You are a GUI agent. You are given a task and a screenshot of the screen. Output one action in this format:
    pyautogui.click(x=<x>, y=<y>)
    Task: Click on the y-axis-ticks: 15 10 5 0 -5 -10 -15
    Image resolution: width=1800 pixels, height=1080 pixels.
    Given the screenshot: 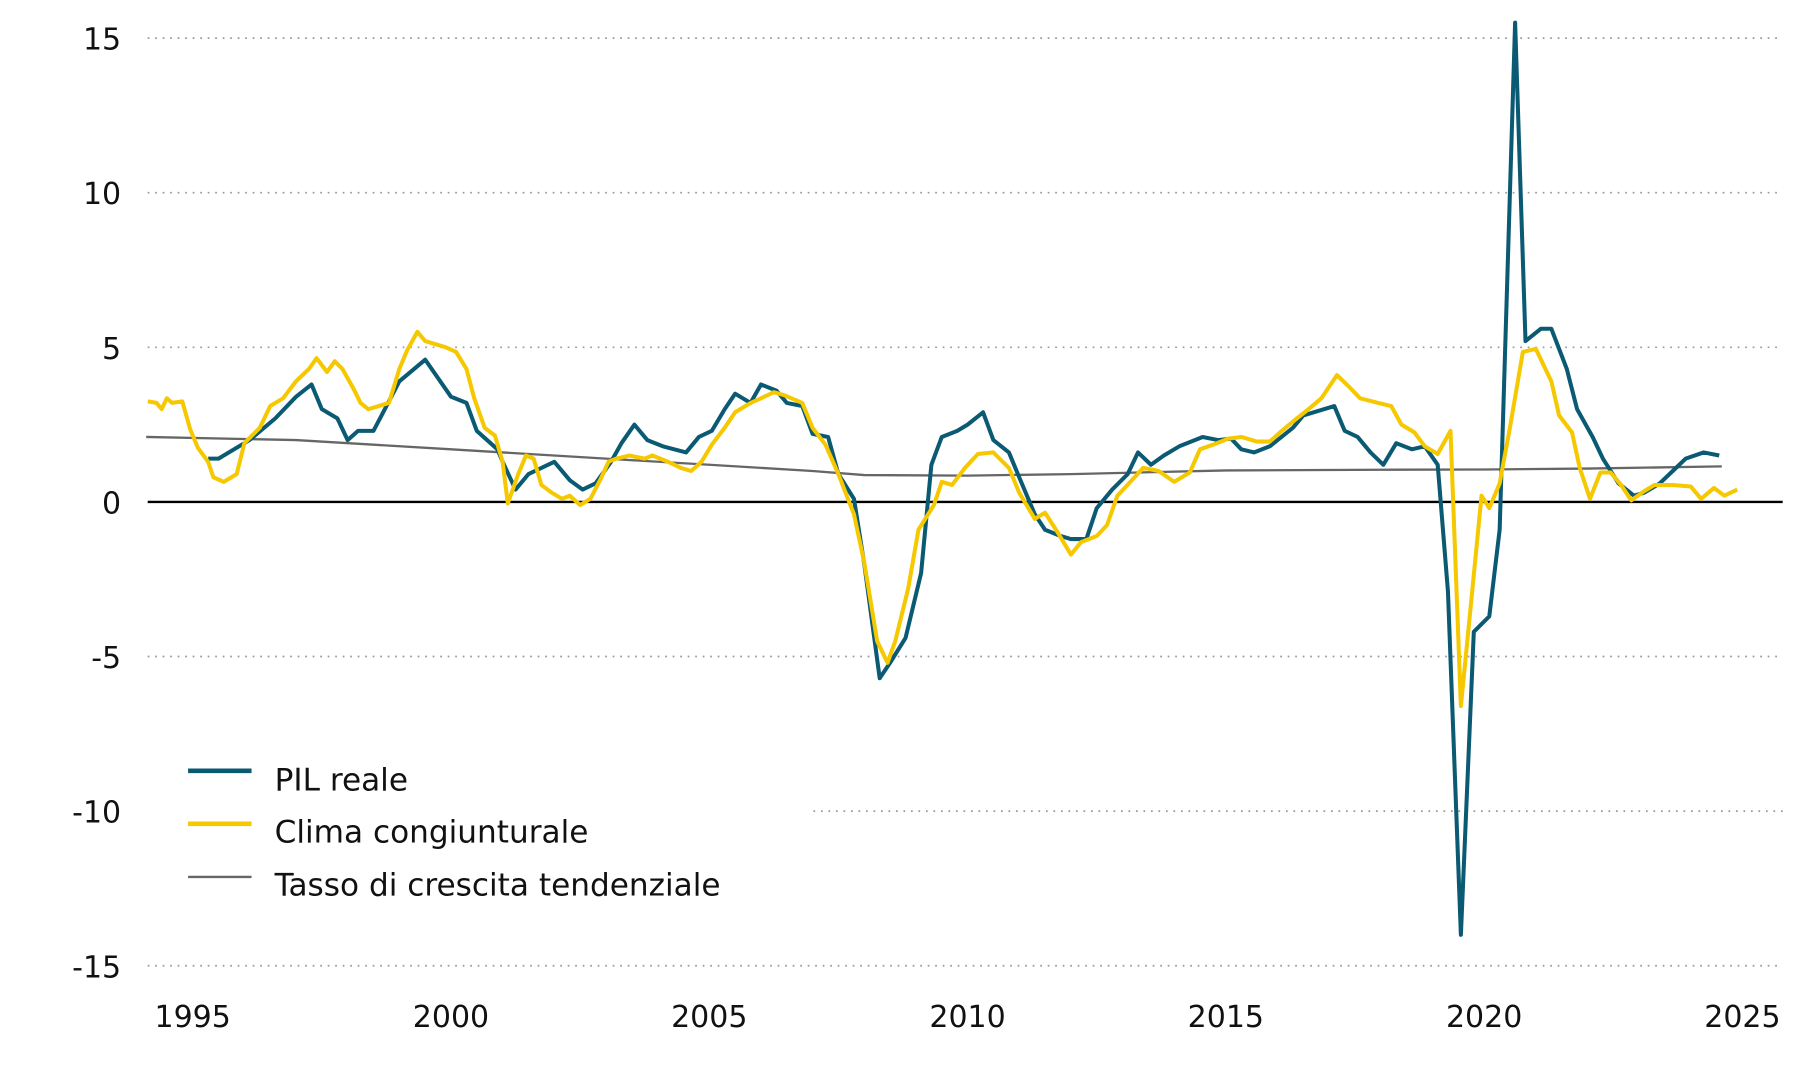 What is the action you would take?
    pyautogui.click(x=96, y=504)
    